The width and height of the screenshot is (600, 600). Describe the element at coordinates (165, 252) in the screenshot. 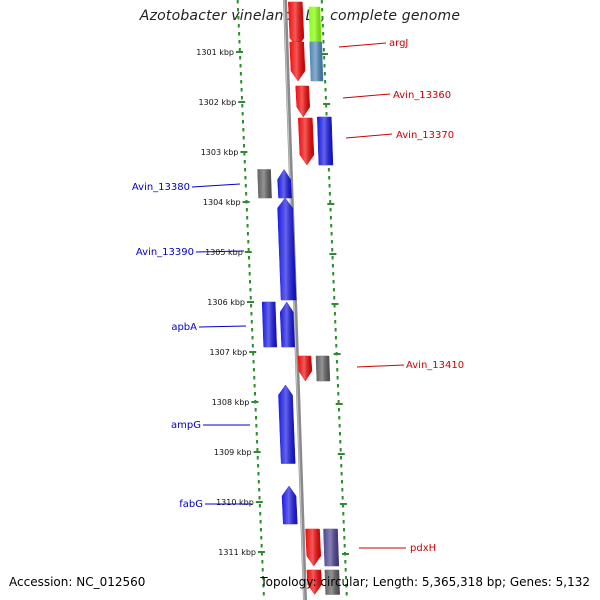

I see `gene-label: Avin_13390` at that location.